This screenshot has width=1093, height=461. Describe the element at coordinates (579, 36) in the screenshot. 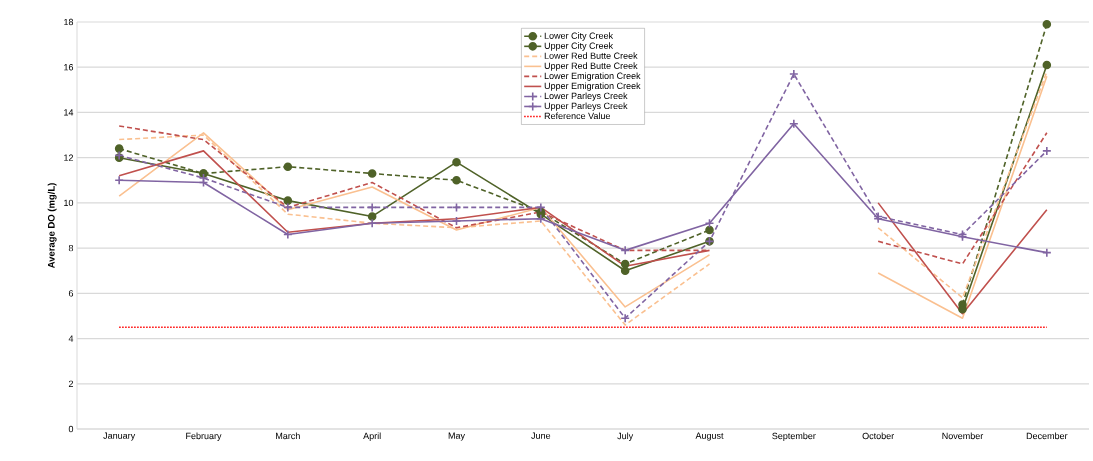

I see `legend-label: Lower City Creek` at that location.